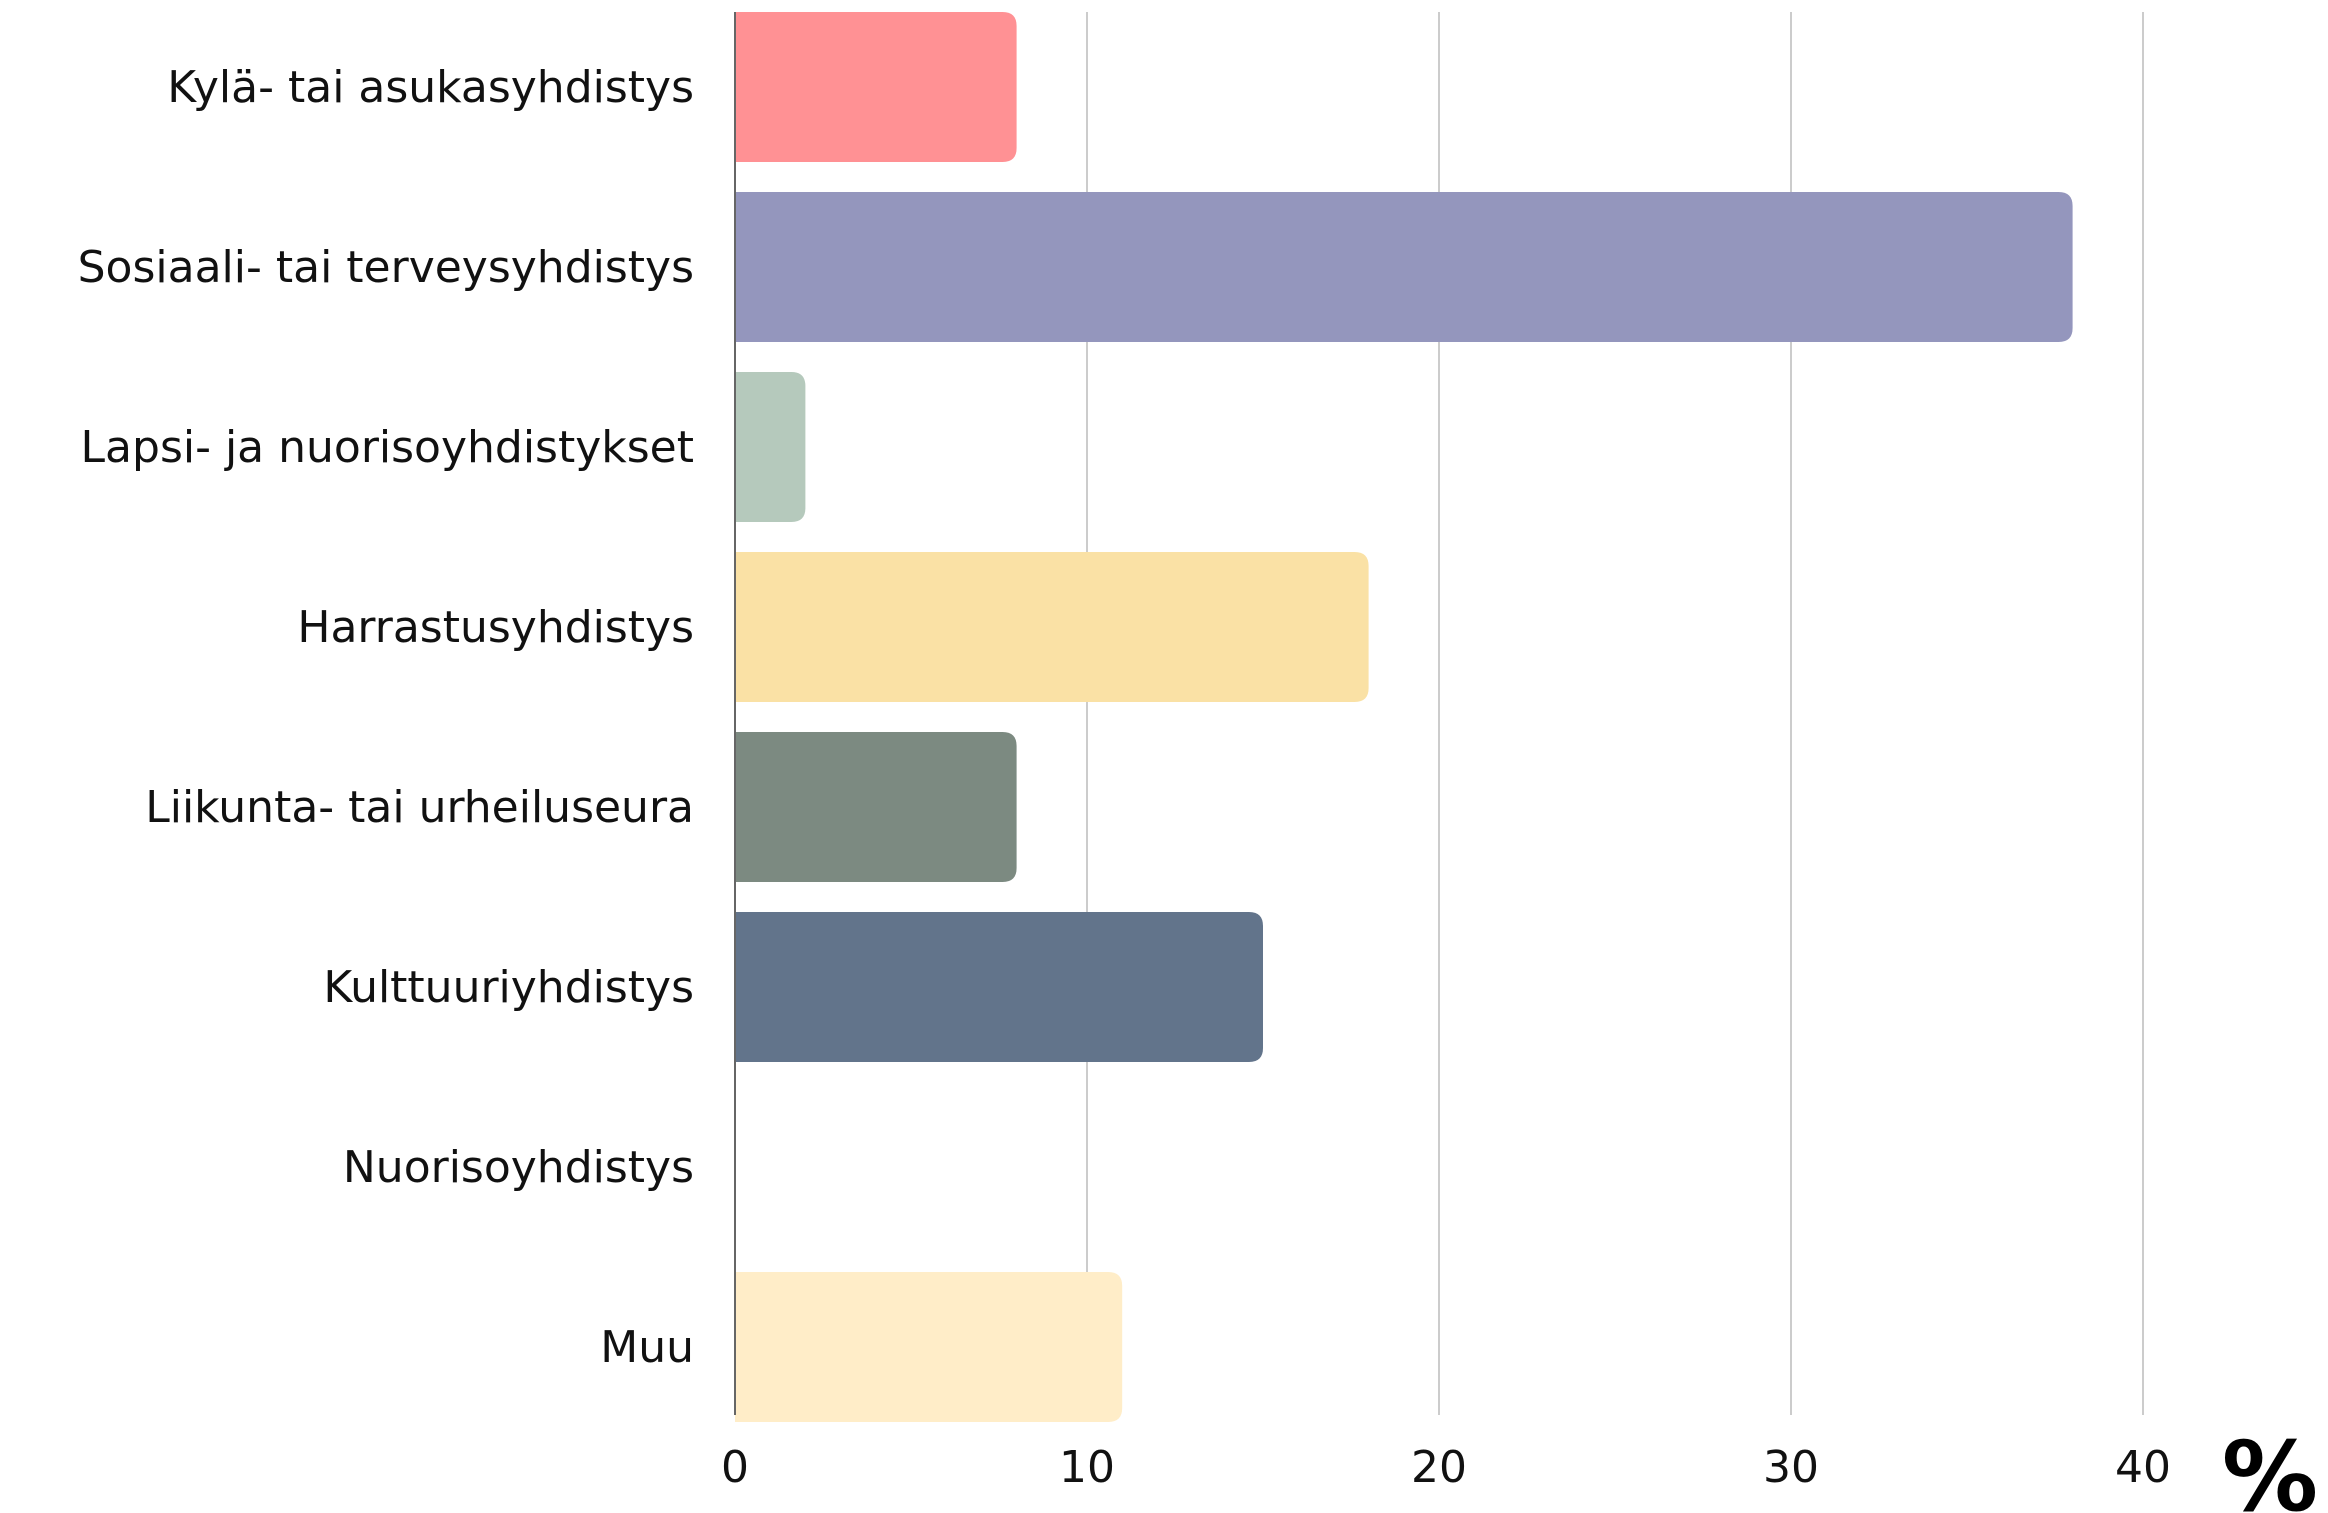 Image resolution: width=2328 pixels, height=1513 pixels. I want to click on x-tick-label: 10, so click(1087, 1467).